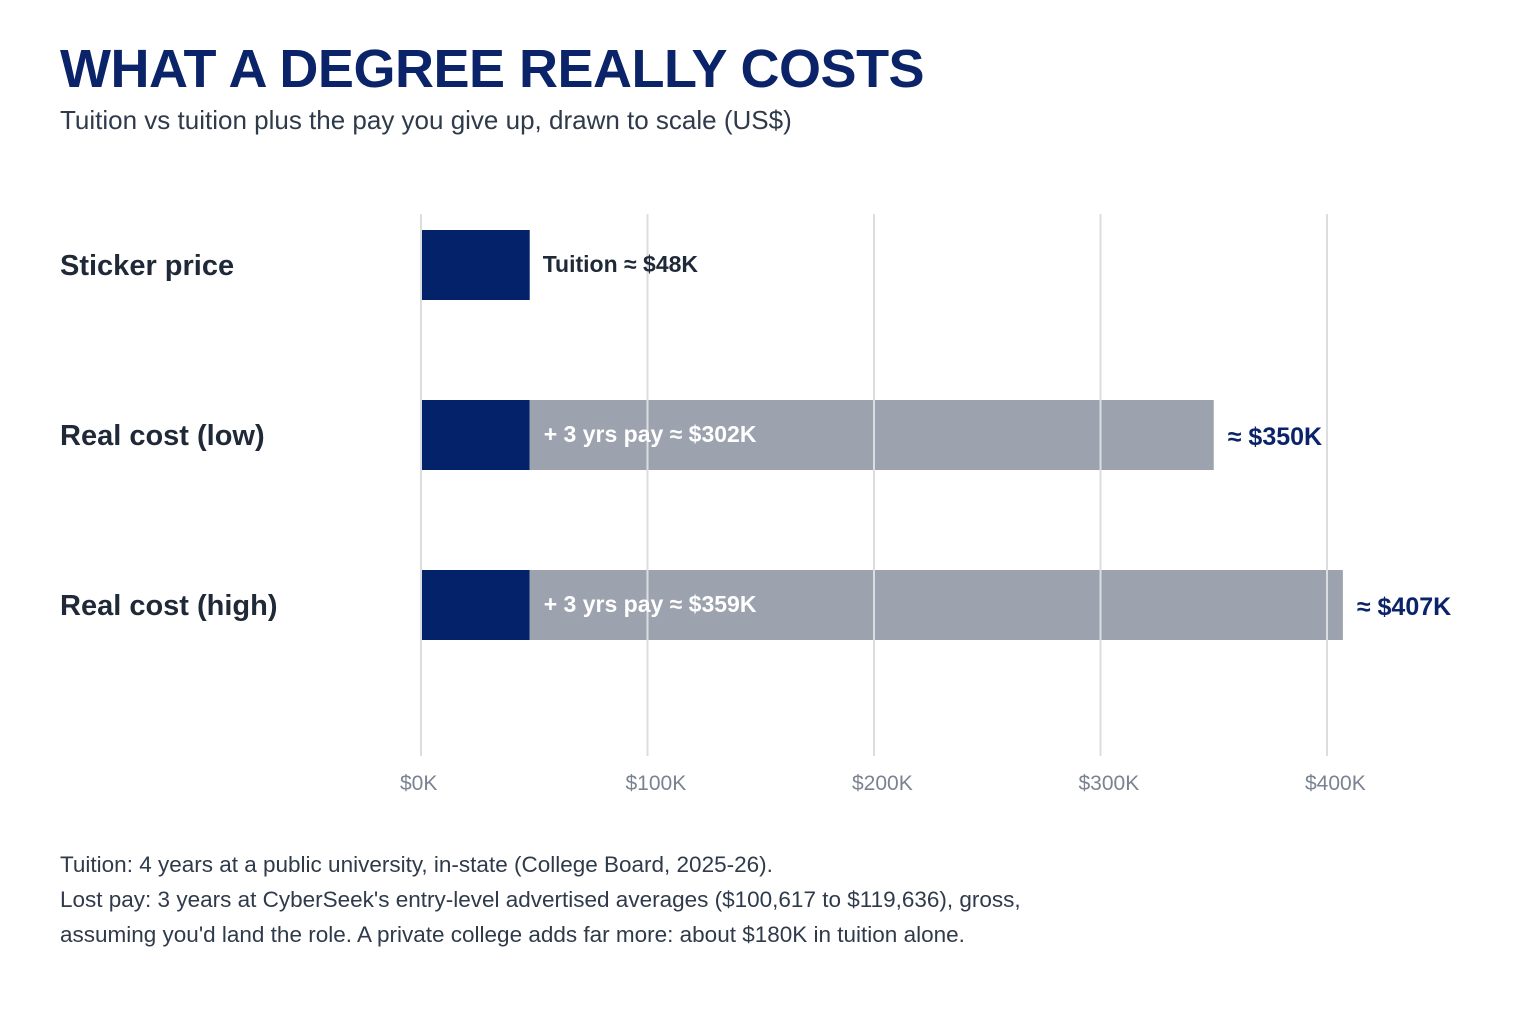 Image resolution: width=1536 pixels, height=1024 pixels. Describe the element at coordinates (650, 434) in the screenshot. I see `data-label-lost-pay: + 3 yrs pay ≈ $302K` at that location.